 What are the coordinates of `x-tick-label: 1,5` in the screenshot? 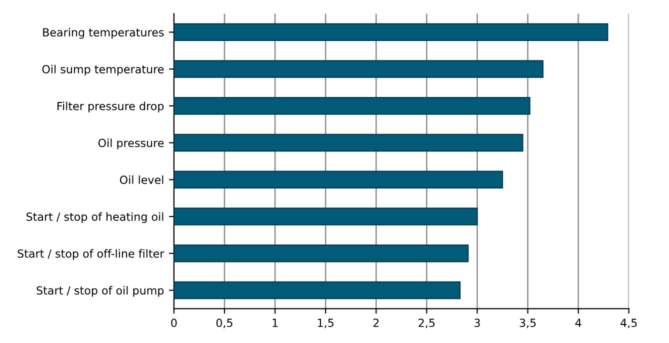 It's located at (326, 323).